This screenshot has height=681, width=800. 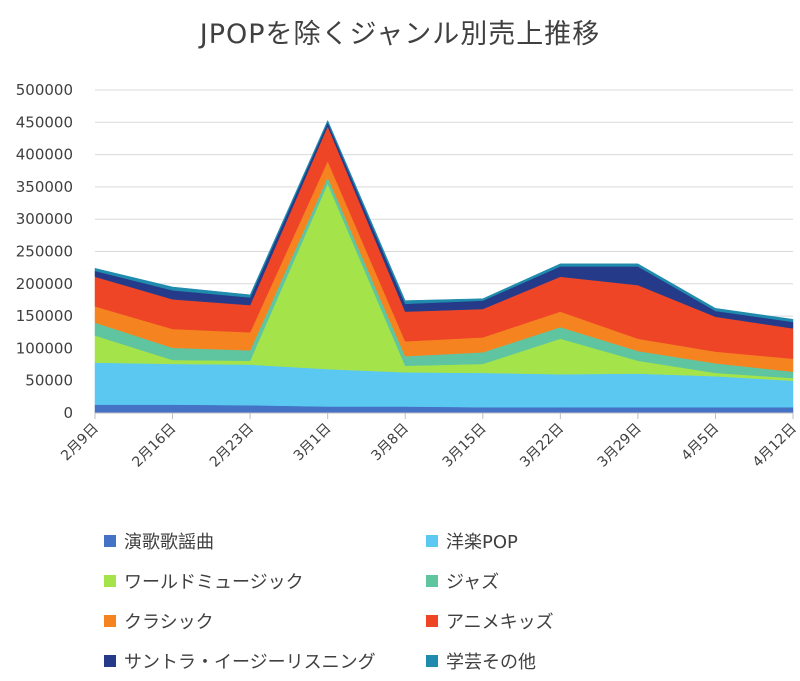 I want to click on legend-label: アニメキッズ, so click(x=500, y=622).